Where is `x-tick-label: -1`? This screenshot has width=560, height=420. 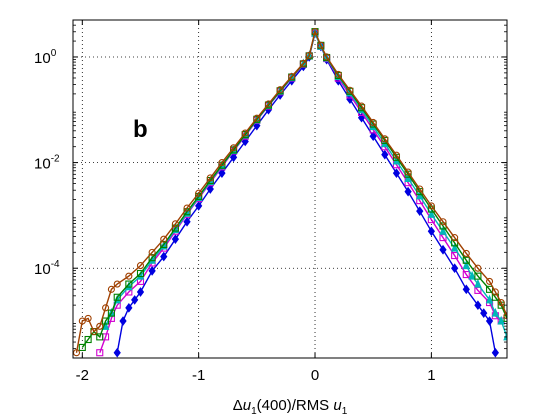 x-tick-label: -1 is located at coordinates (198, 375).